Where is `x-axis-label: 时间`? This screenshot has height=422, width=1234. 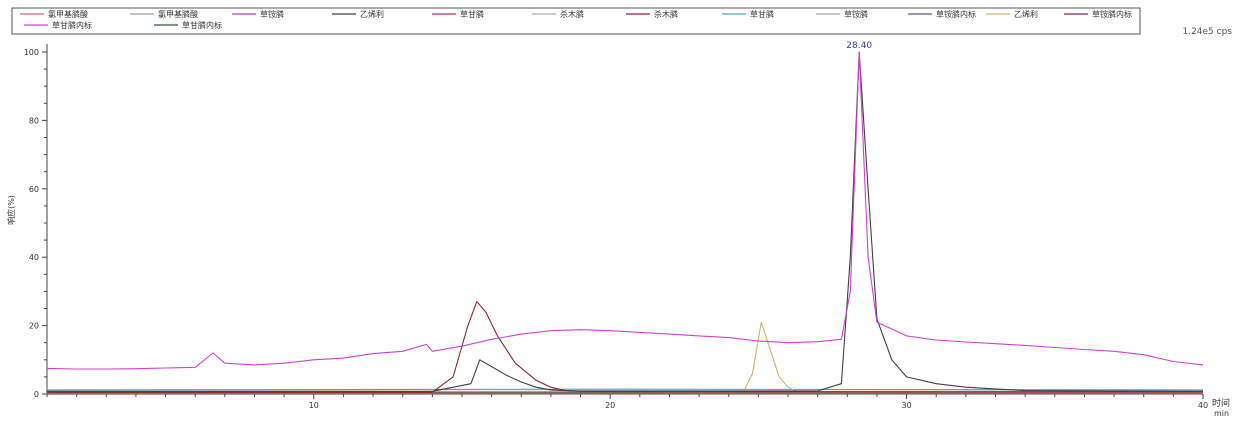
x-axis-label: 时间 is located at coordinates (1221, 403).